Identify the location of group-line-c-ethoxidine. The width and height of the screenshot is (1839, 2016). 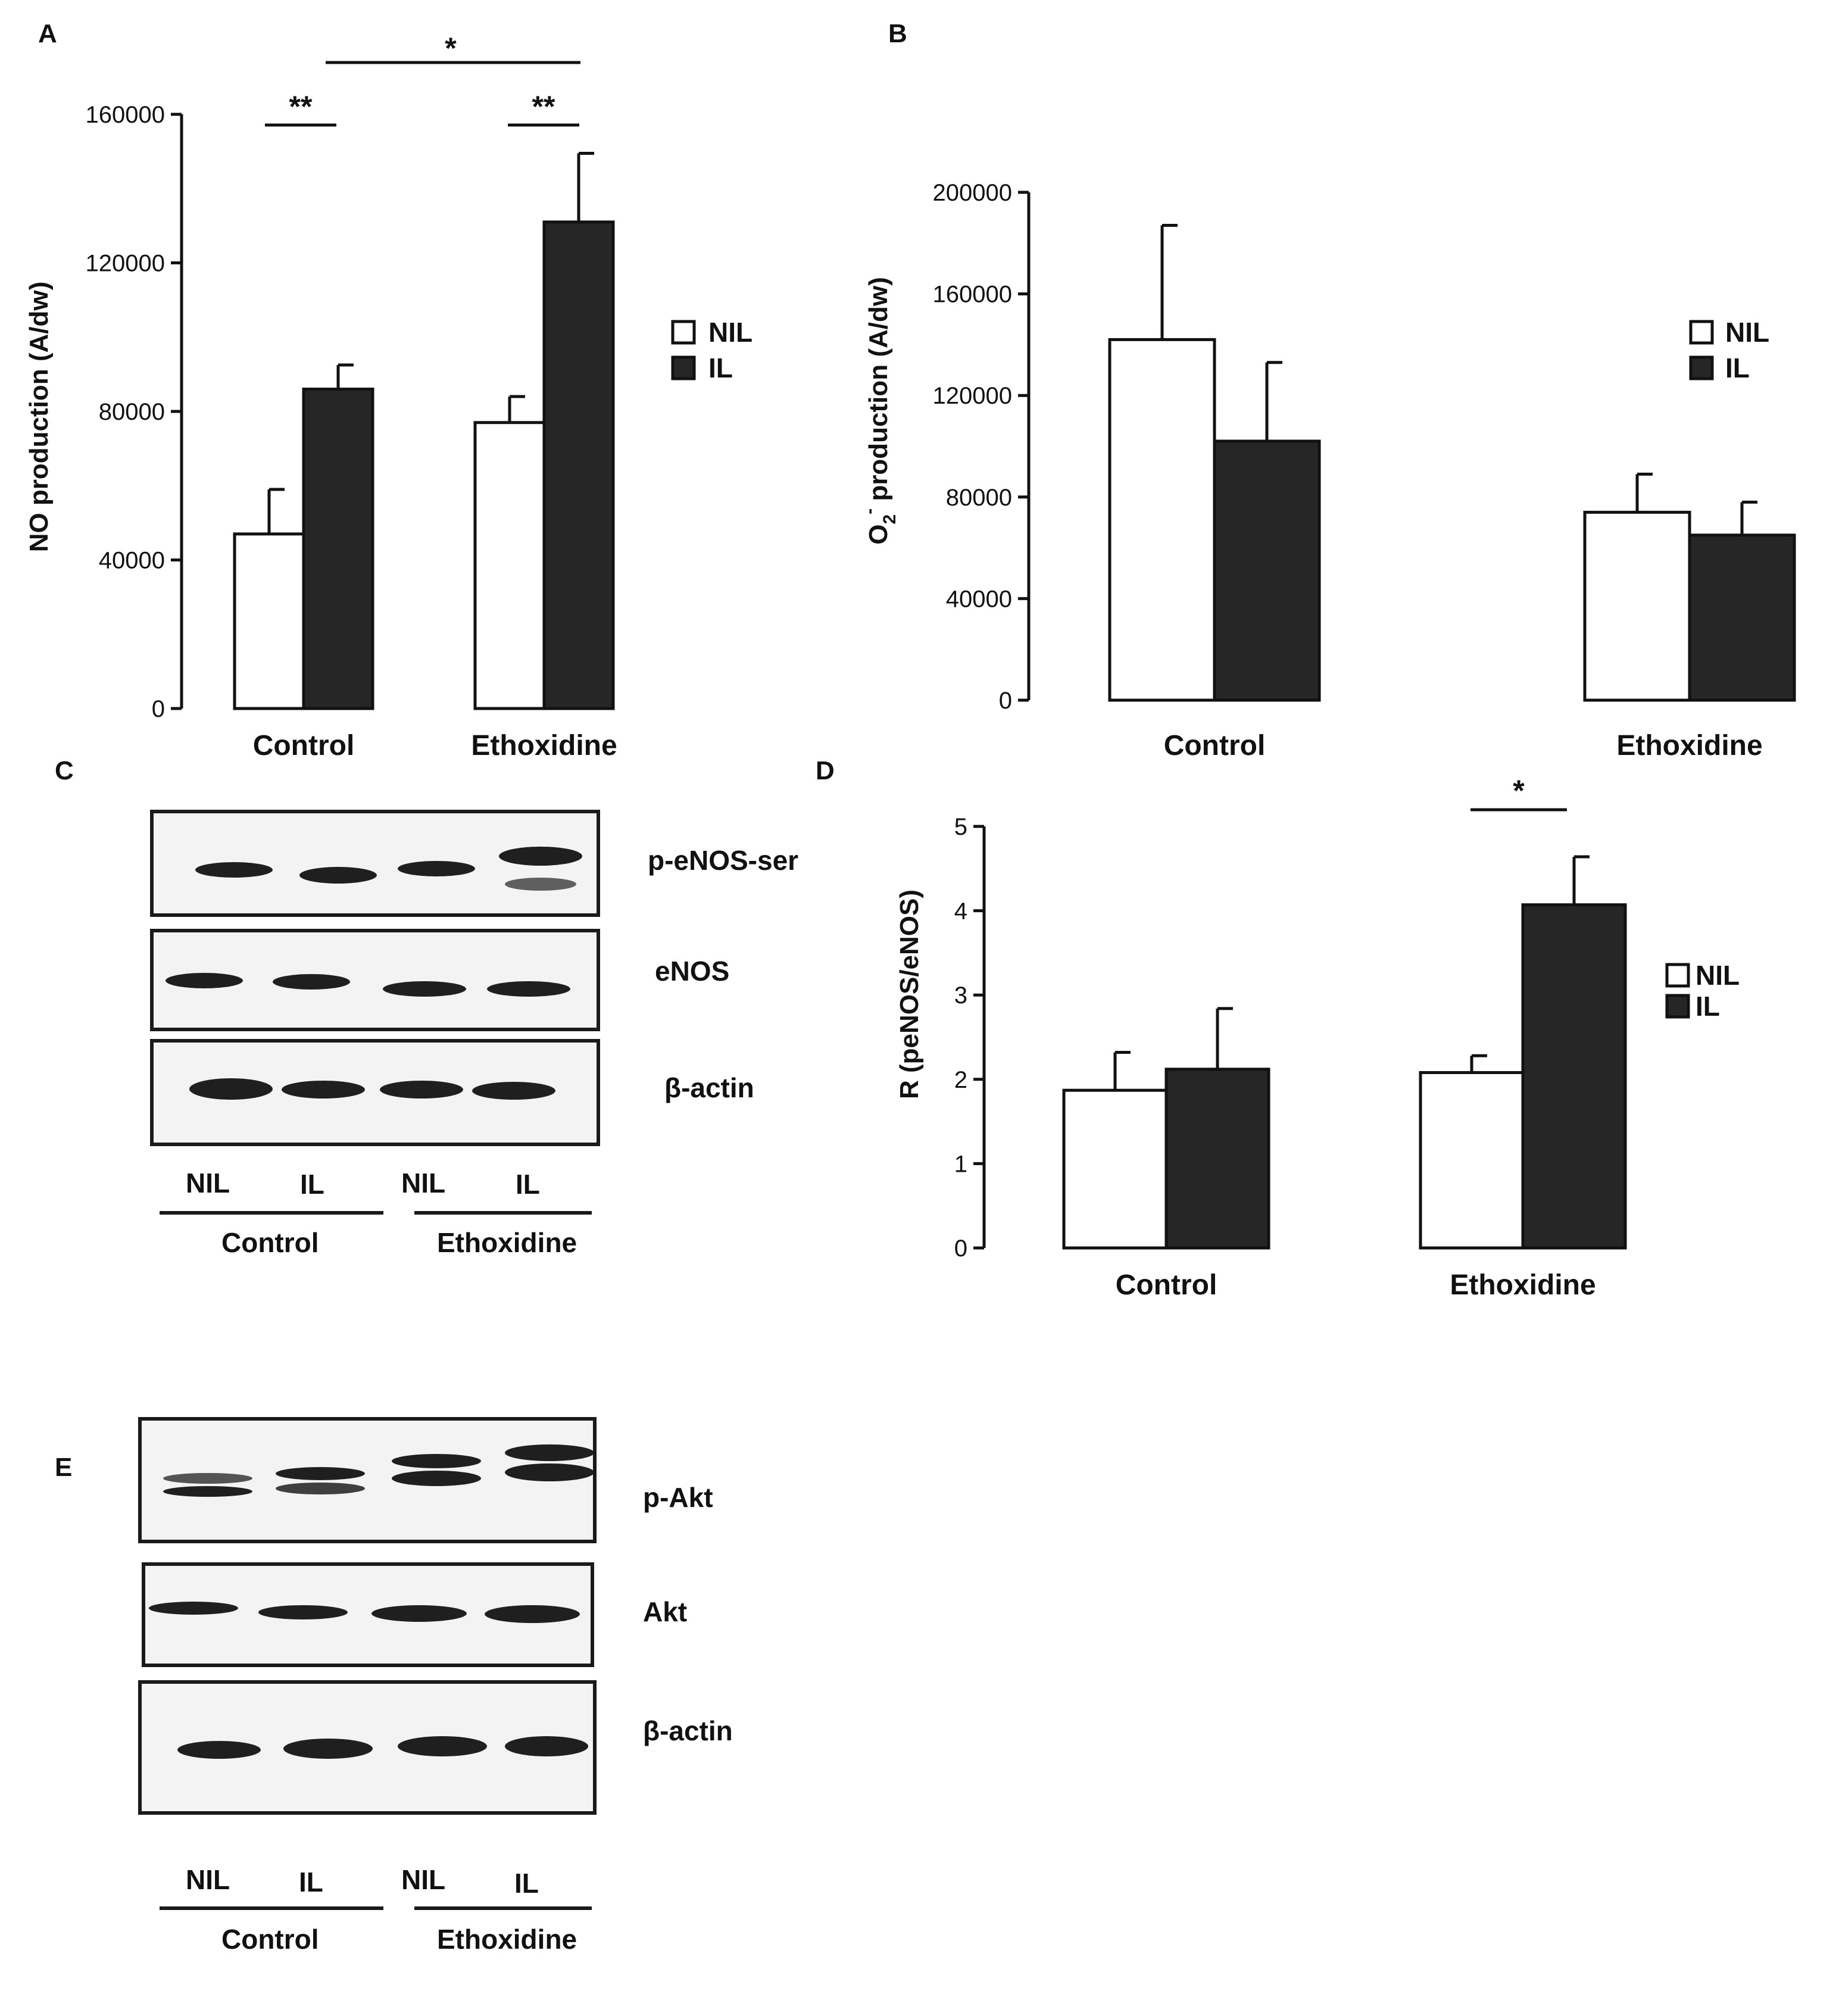
(503, 1213).